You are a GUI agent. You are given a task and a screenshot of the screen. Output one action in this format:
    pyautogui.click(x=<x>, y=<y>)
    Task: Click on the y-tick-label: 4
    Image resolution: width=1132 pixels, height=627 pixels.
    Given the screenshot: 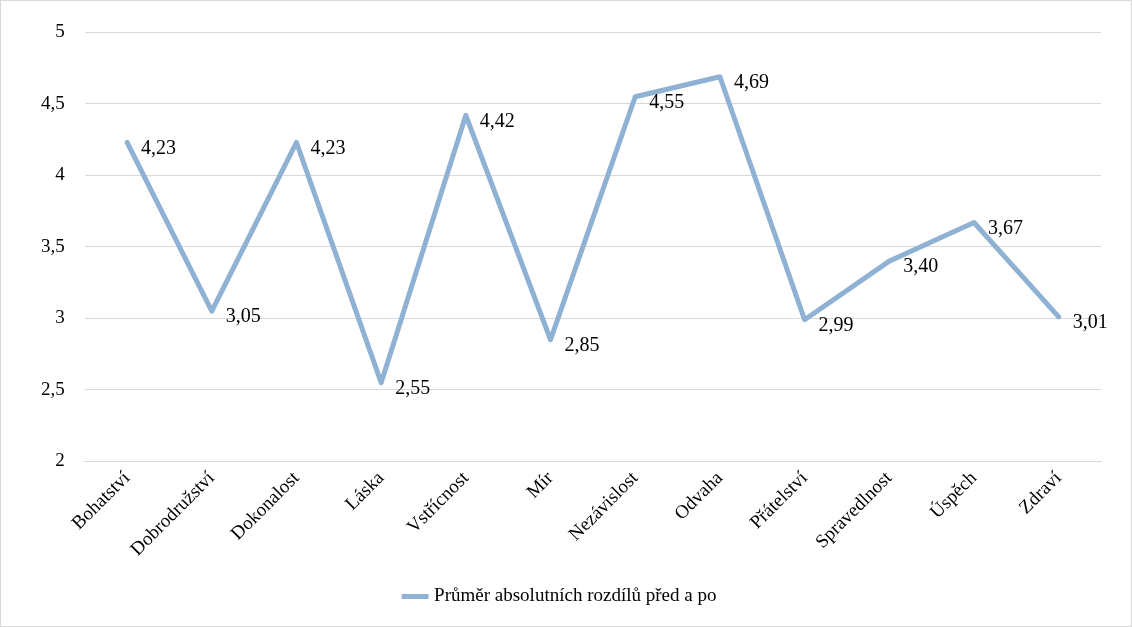 What is the action you would take?
    pyautogui.click(x=60, y=174)
    